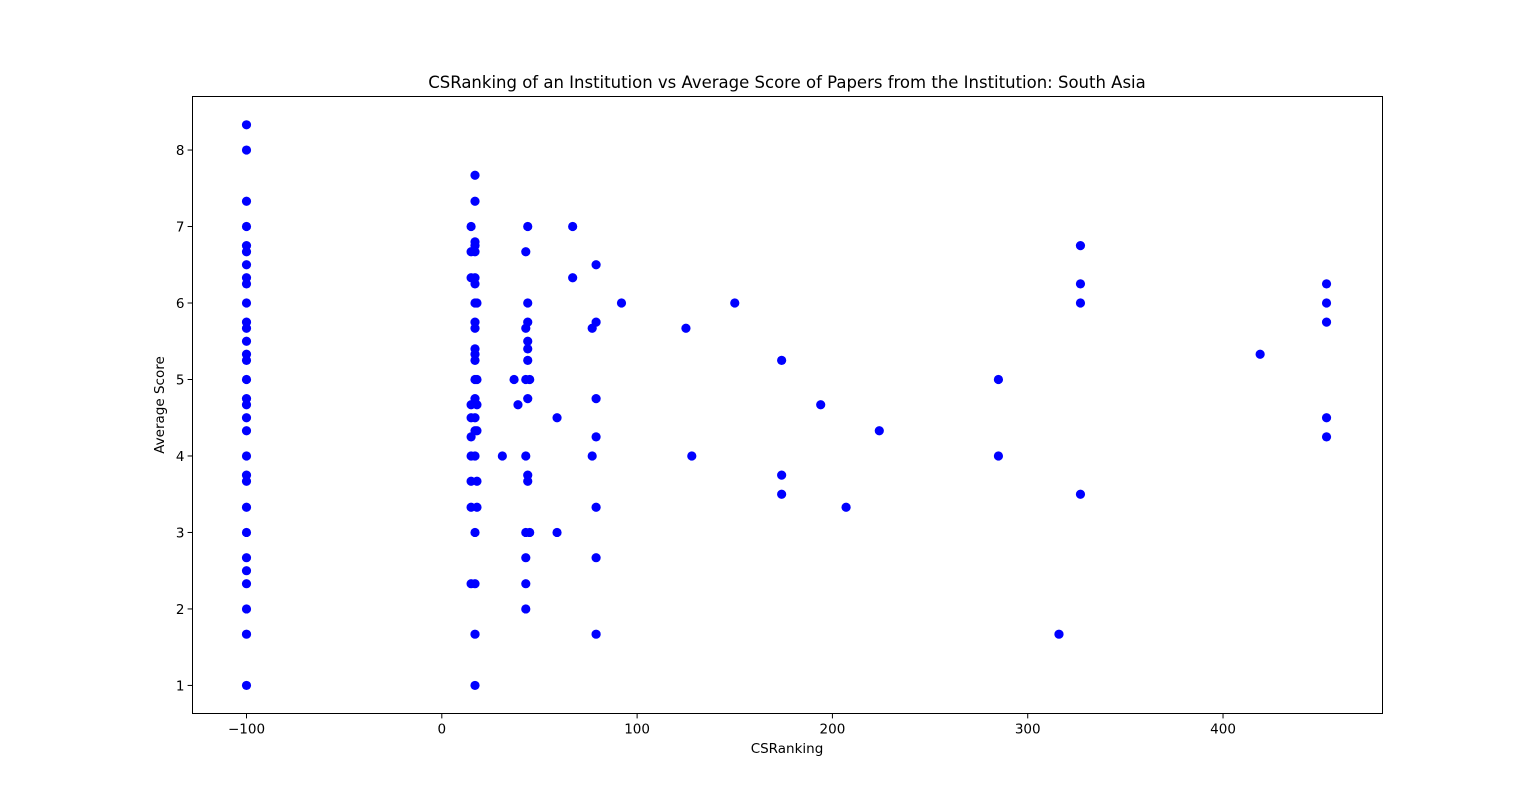 This screenshot has width=1536, height=801. What do you see at coordinates (180, 457) in the screenshot?
I see `y-tick-label: 4` at bounding box center [180, 457].